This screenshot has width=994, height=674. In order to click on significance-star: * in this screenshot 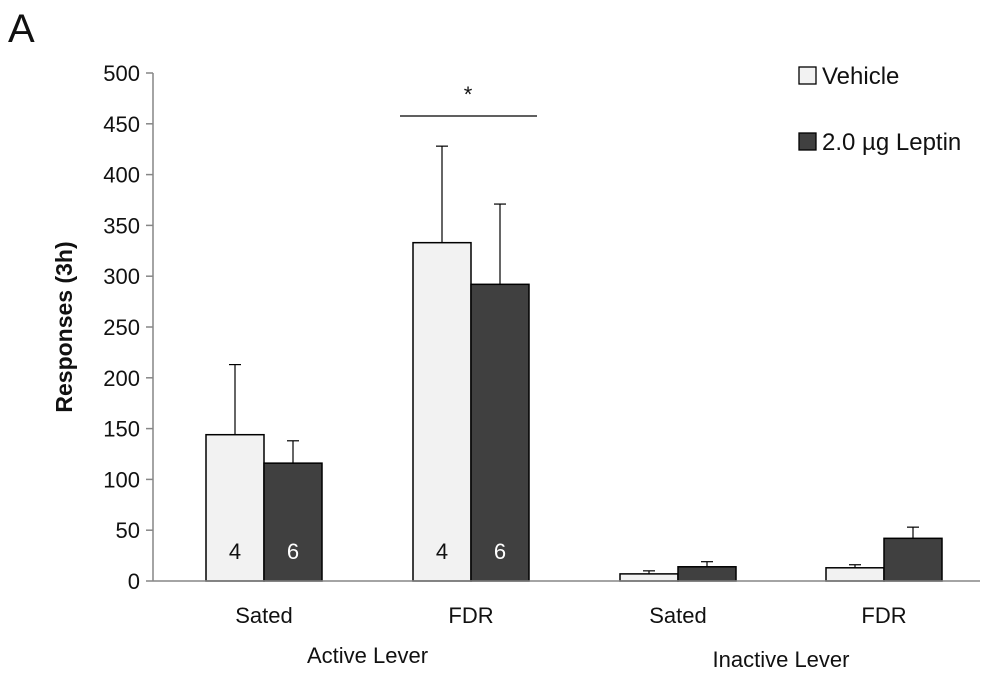, I will do `click(468, 94)`.